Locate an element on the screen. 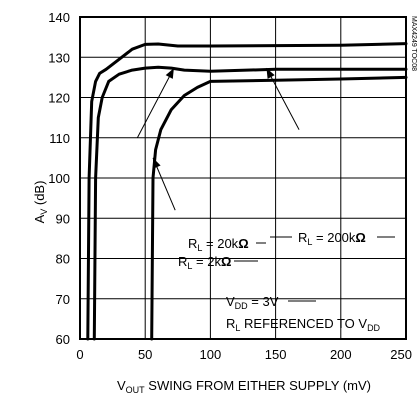 The image size is (417, 402). label-vdd: VDD = 3V is located at coordinates (252, 302).